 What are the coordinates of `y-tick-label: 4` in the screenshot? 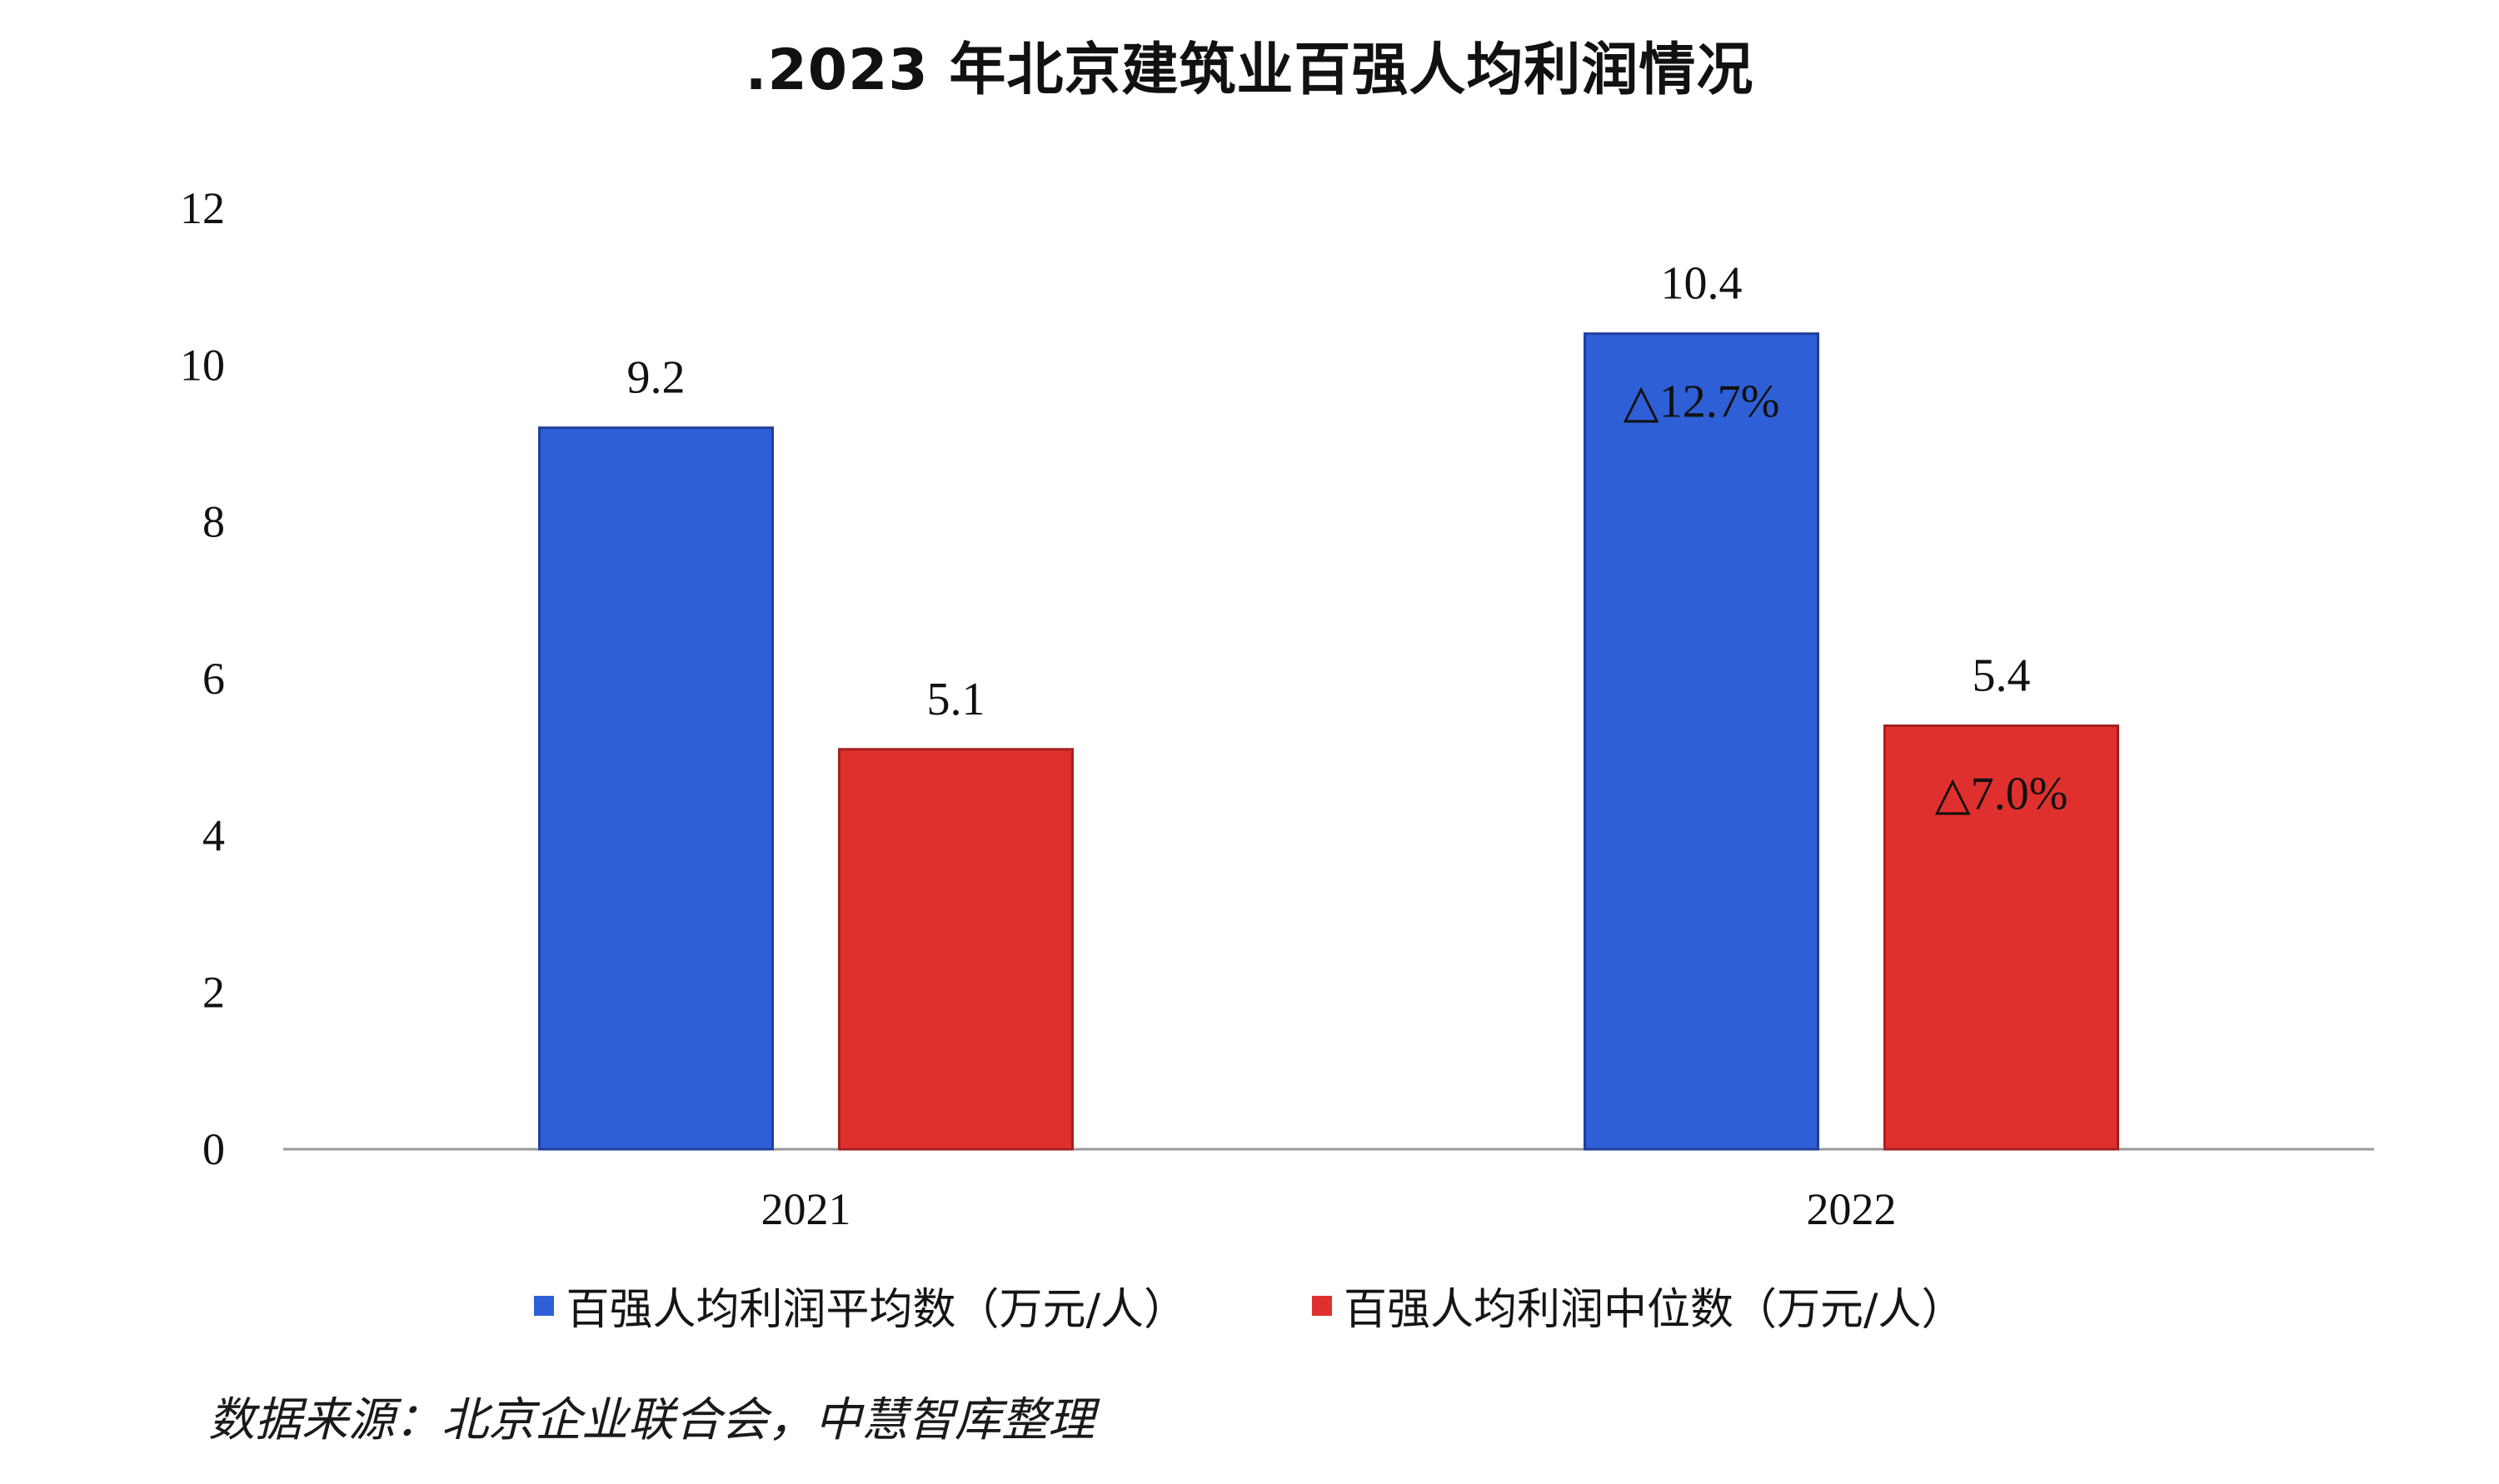 It's located at (213, 835).